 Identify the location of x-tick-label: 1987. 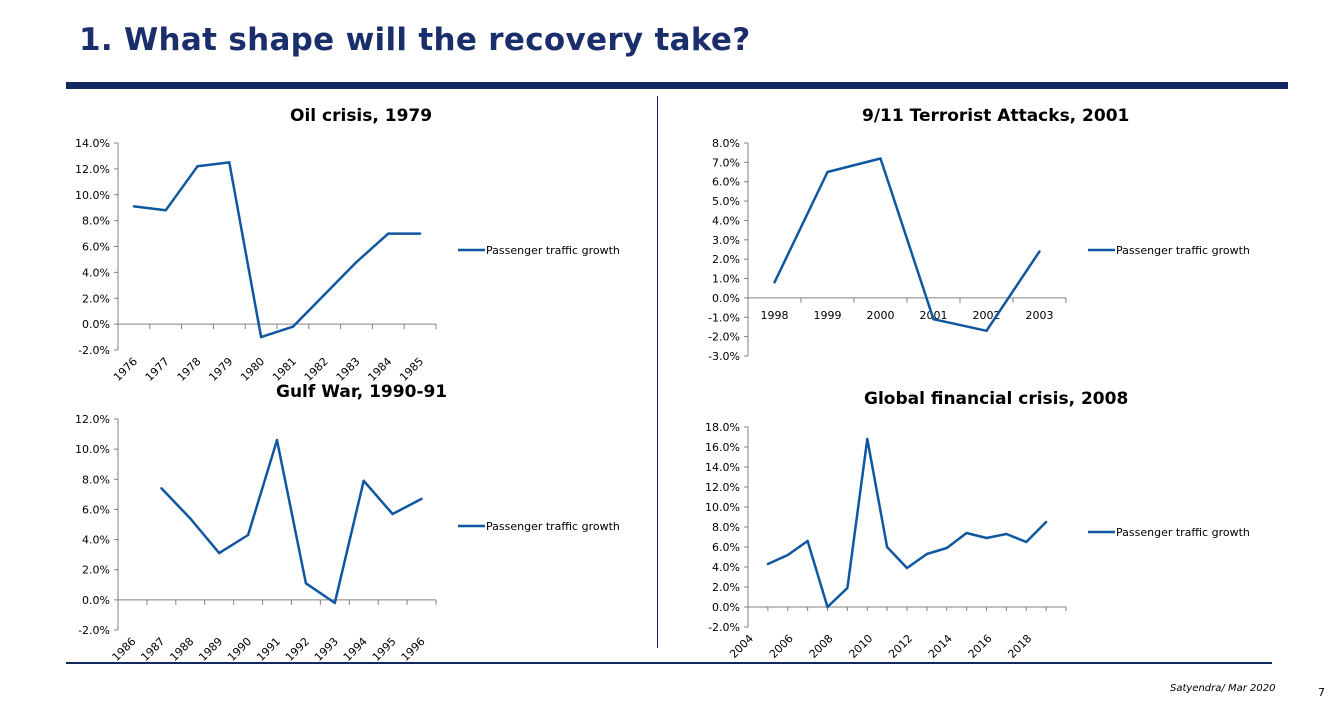
(152, 649).